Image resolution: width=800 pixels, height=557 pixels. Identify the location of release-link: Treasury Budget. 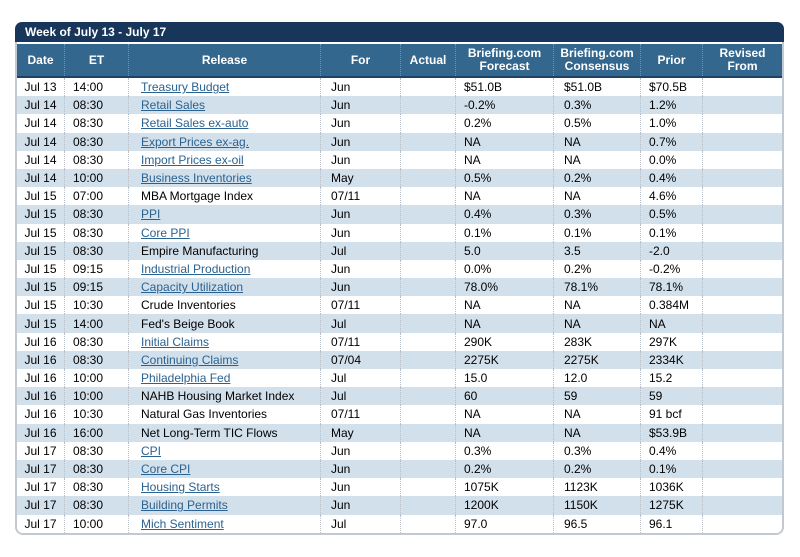
(185, 87).